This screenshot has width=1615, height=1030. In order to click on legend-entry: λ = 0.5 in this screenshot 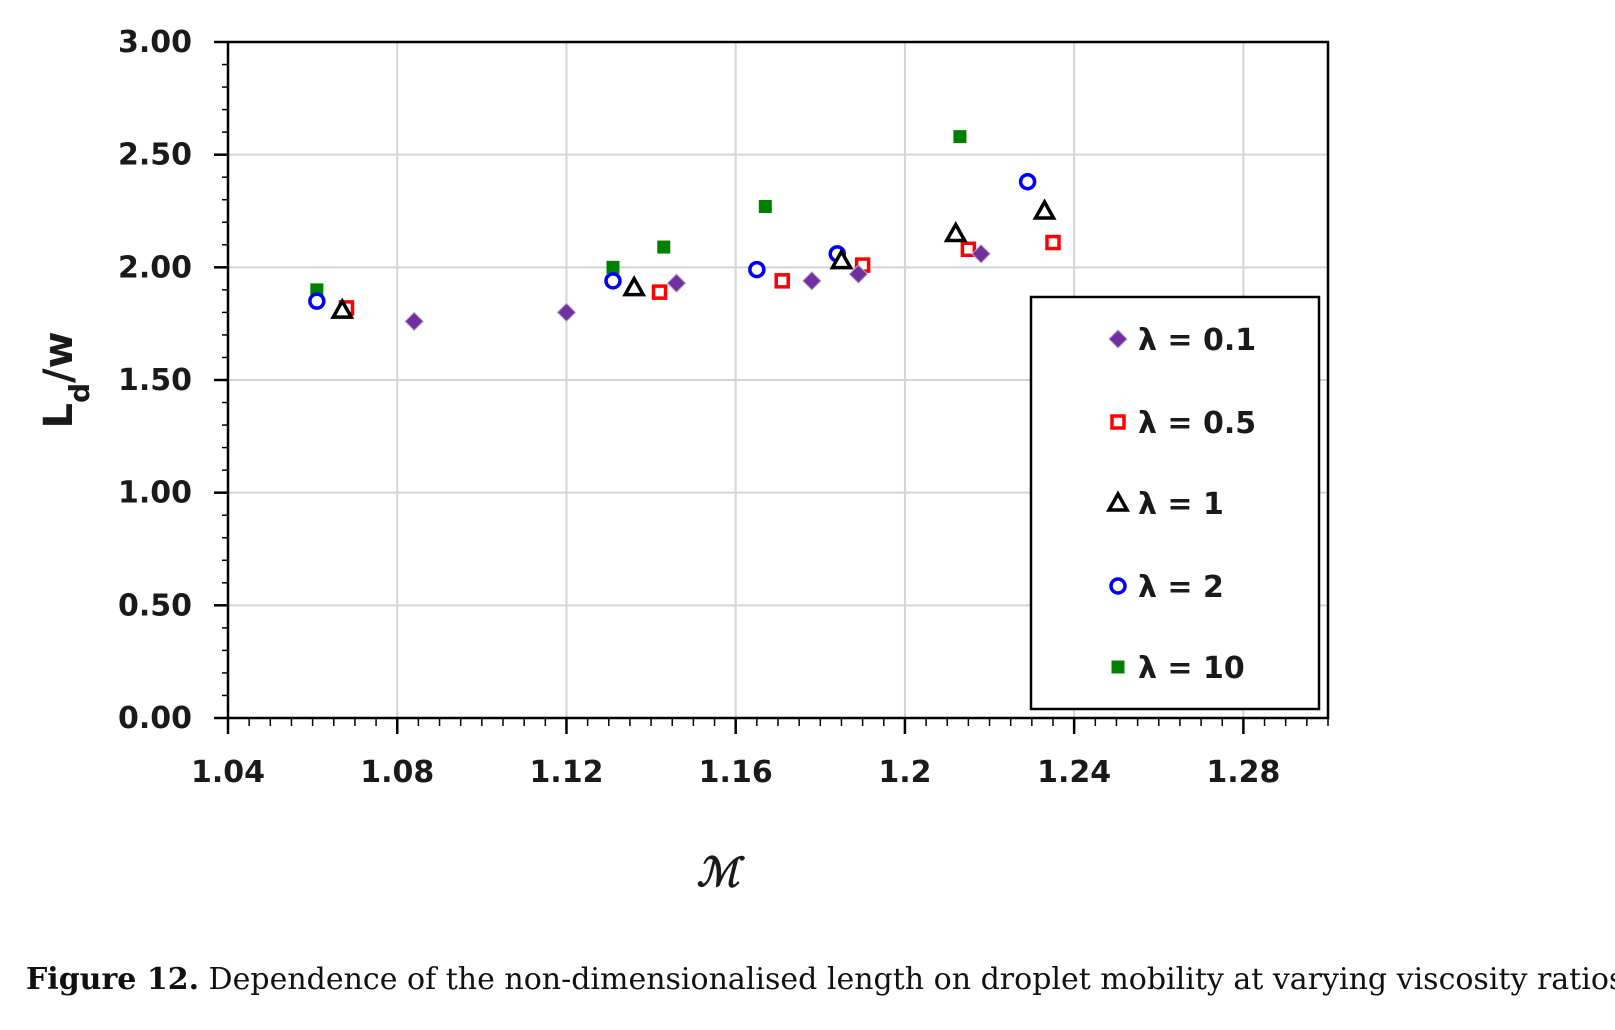, I will do `click(1183, 423)`.